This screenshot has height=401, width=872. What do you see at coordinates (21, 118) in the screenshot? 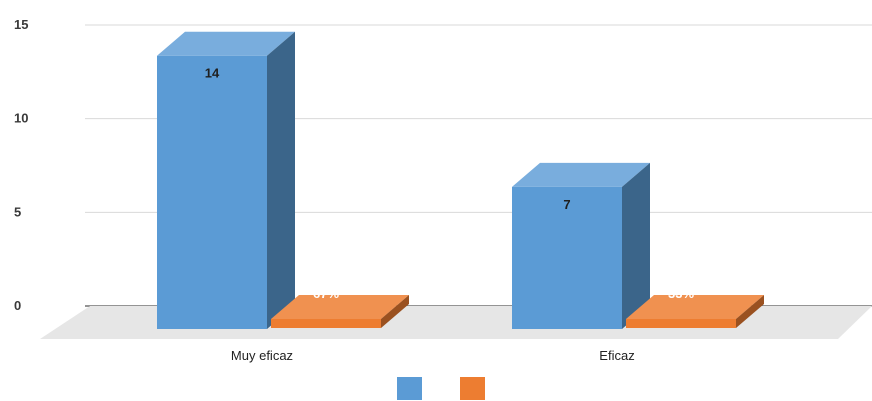
I see `y-tick-label: 10` at bounding box center [21, 118].